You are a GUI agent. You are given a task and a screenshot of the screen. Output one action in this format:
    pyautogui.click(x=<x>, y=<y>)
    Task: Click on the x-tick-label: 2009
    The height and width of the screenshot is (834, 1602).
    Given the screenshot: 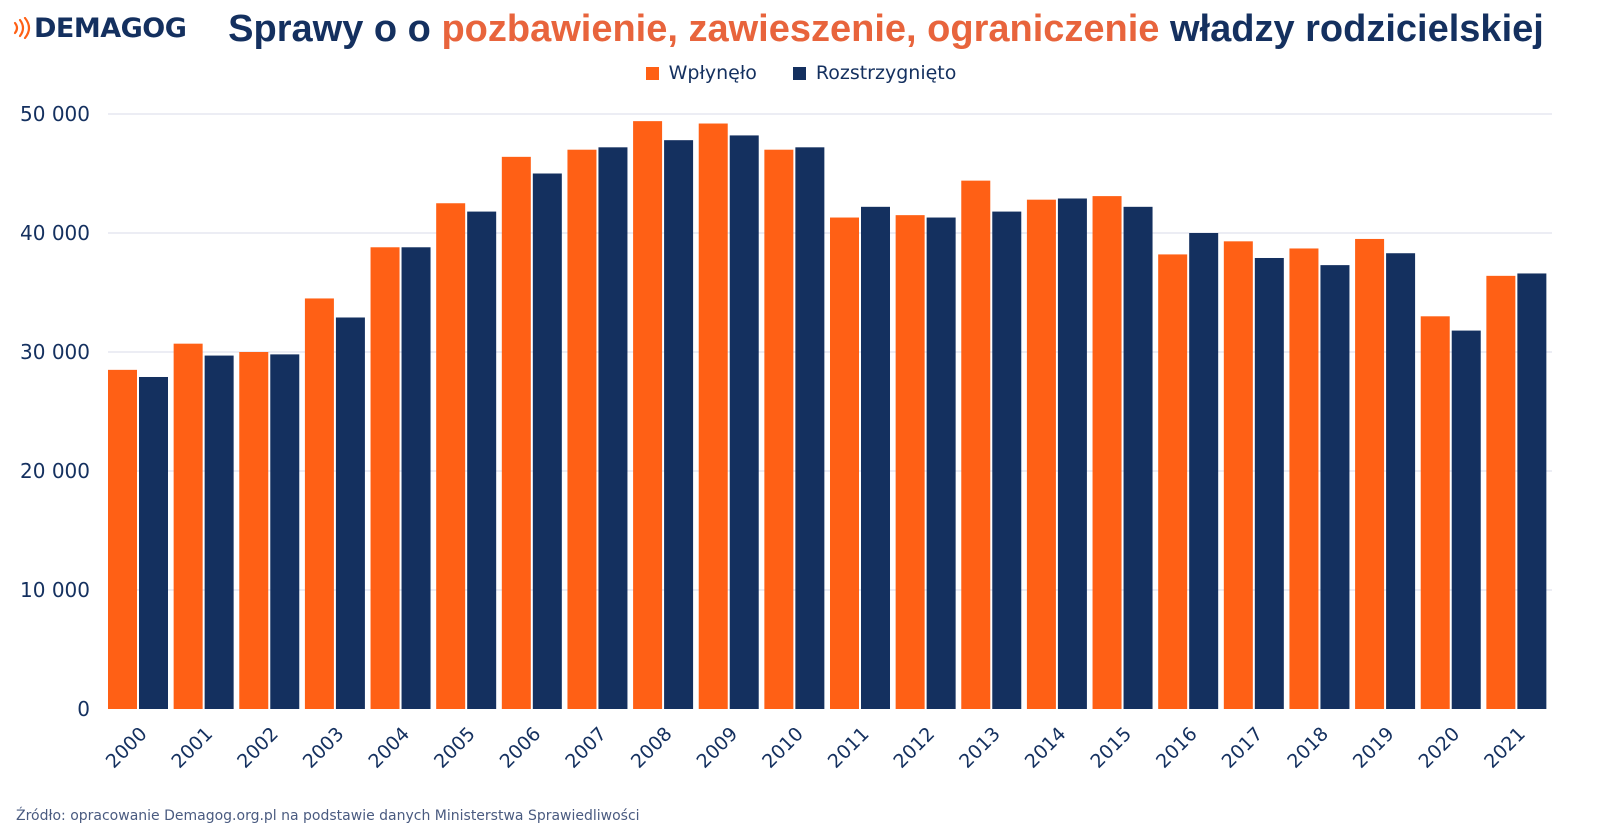 What is the action you would take?
    pyautogui.click(x=718, y=748)
    